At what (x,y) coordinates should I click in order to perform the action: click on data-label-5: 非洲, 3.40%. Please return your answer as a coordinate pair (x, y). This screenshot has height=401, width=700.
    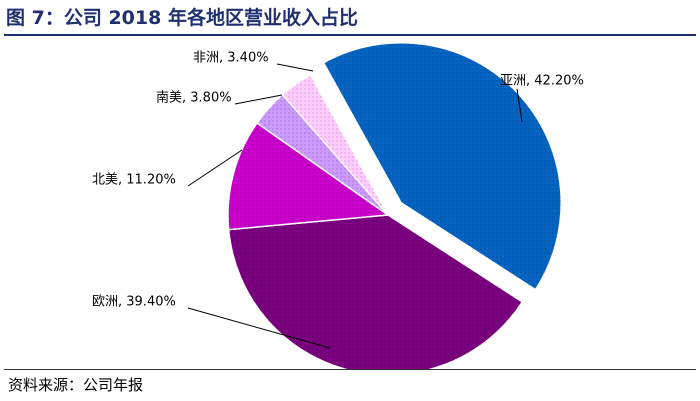
    Looking at the image, I should click on (231, 58).